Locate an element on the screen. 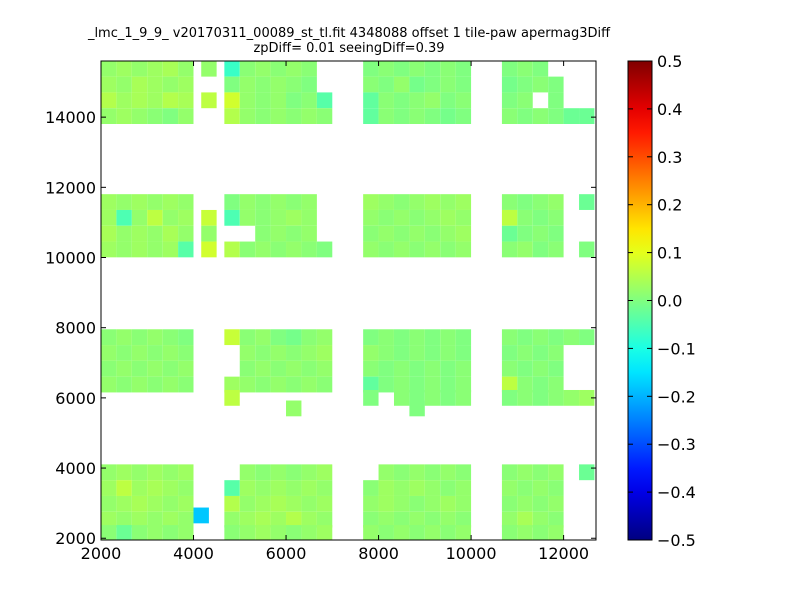 The width and height of the screenshot is (800, 600). colorbar-tick-label: −0.3 is located at coordinates (676, 444).